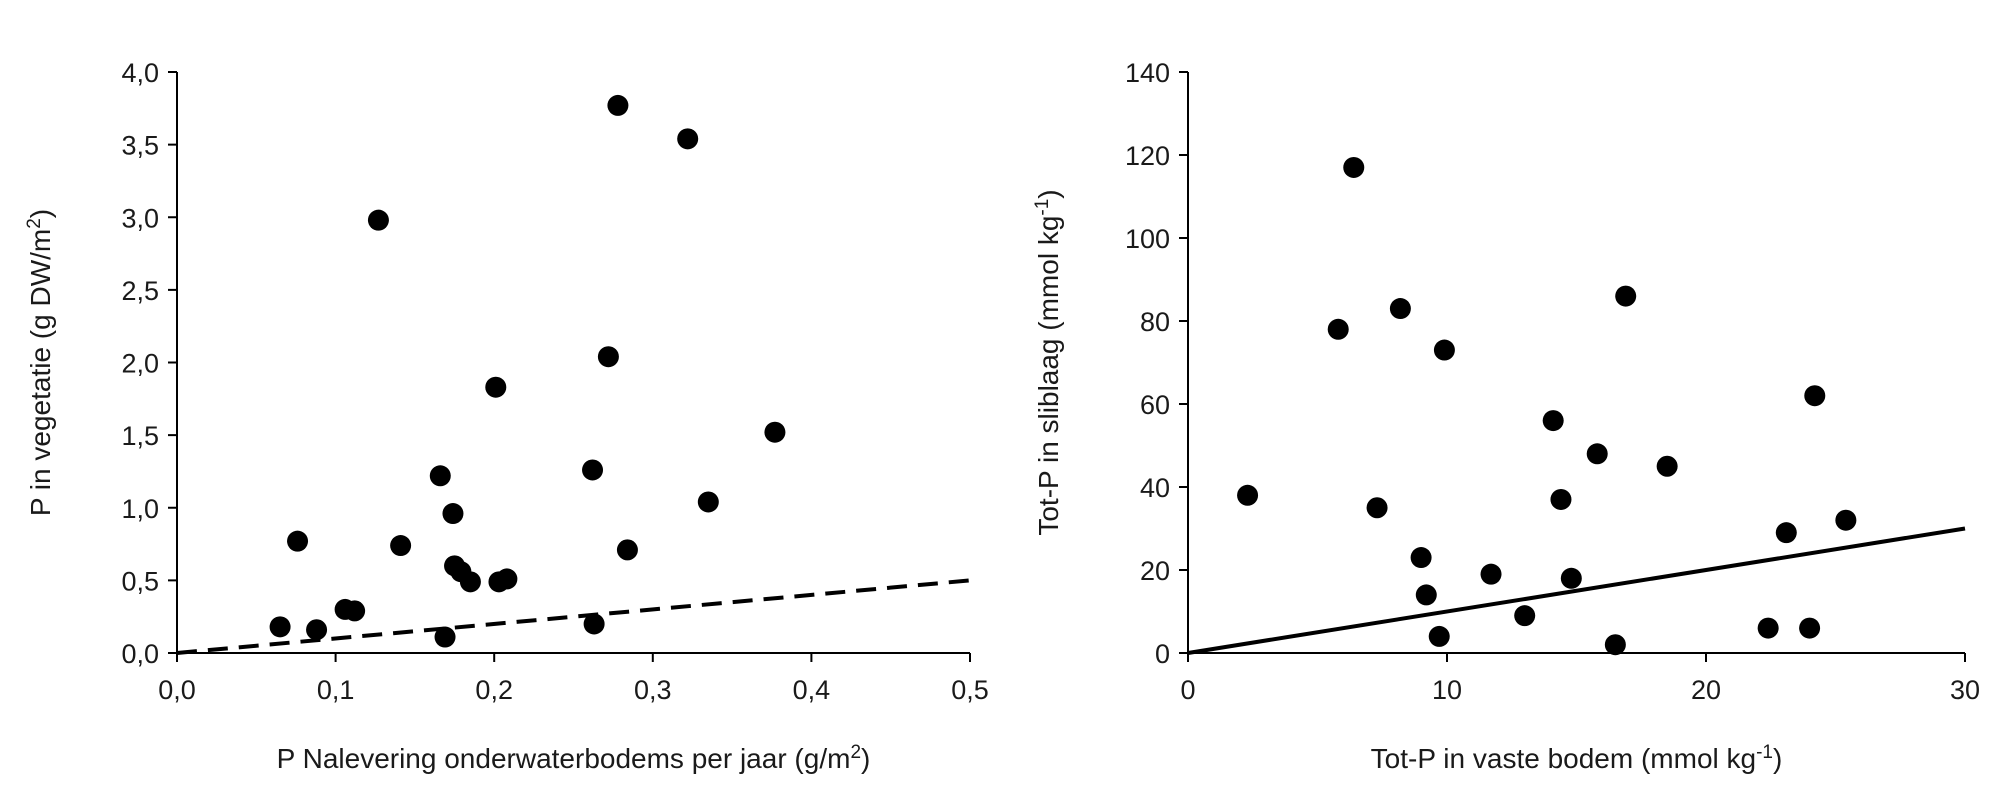  Describe the element at coordinates (494, 690) in the screenshot. I see `x-tick-label: 0,2` at that location.